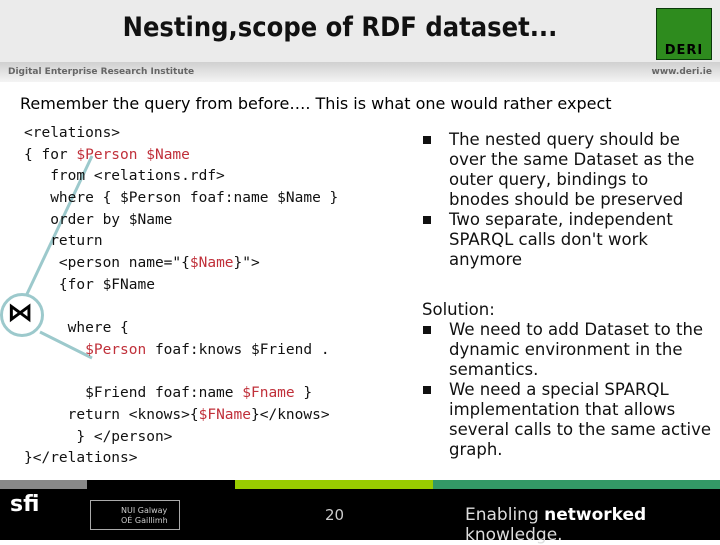 The image size is (720, 545). Describe the element at coordinates (111, 414) in the screenshot. I see `code-text: return <knows>{` at that location.